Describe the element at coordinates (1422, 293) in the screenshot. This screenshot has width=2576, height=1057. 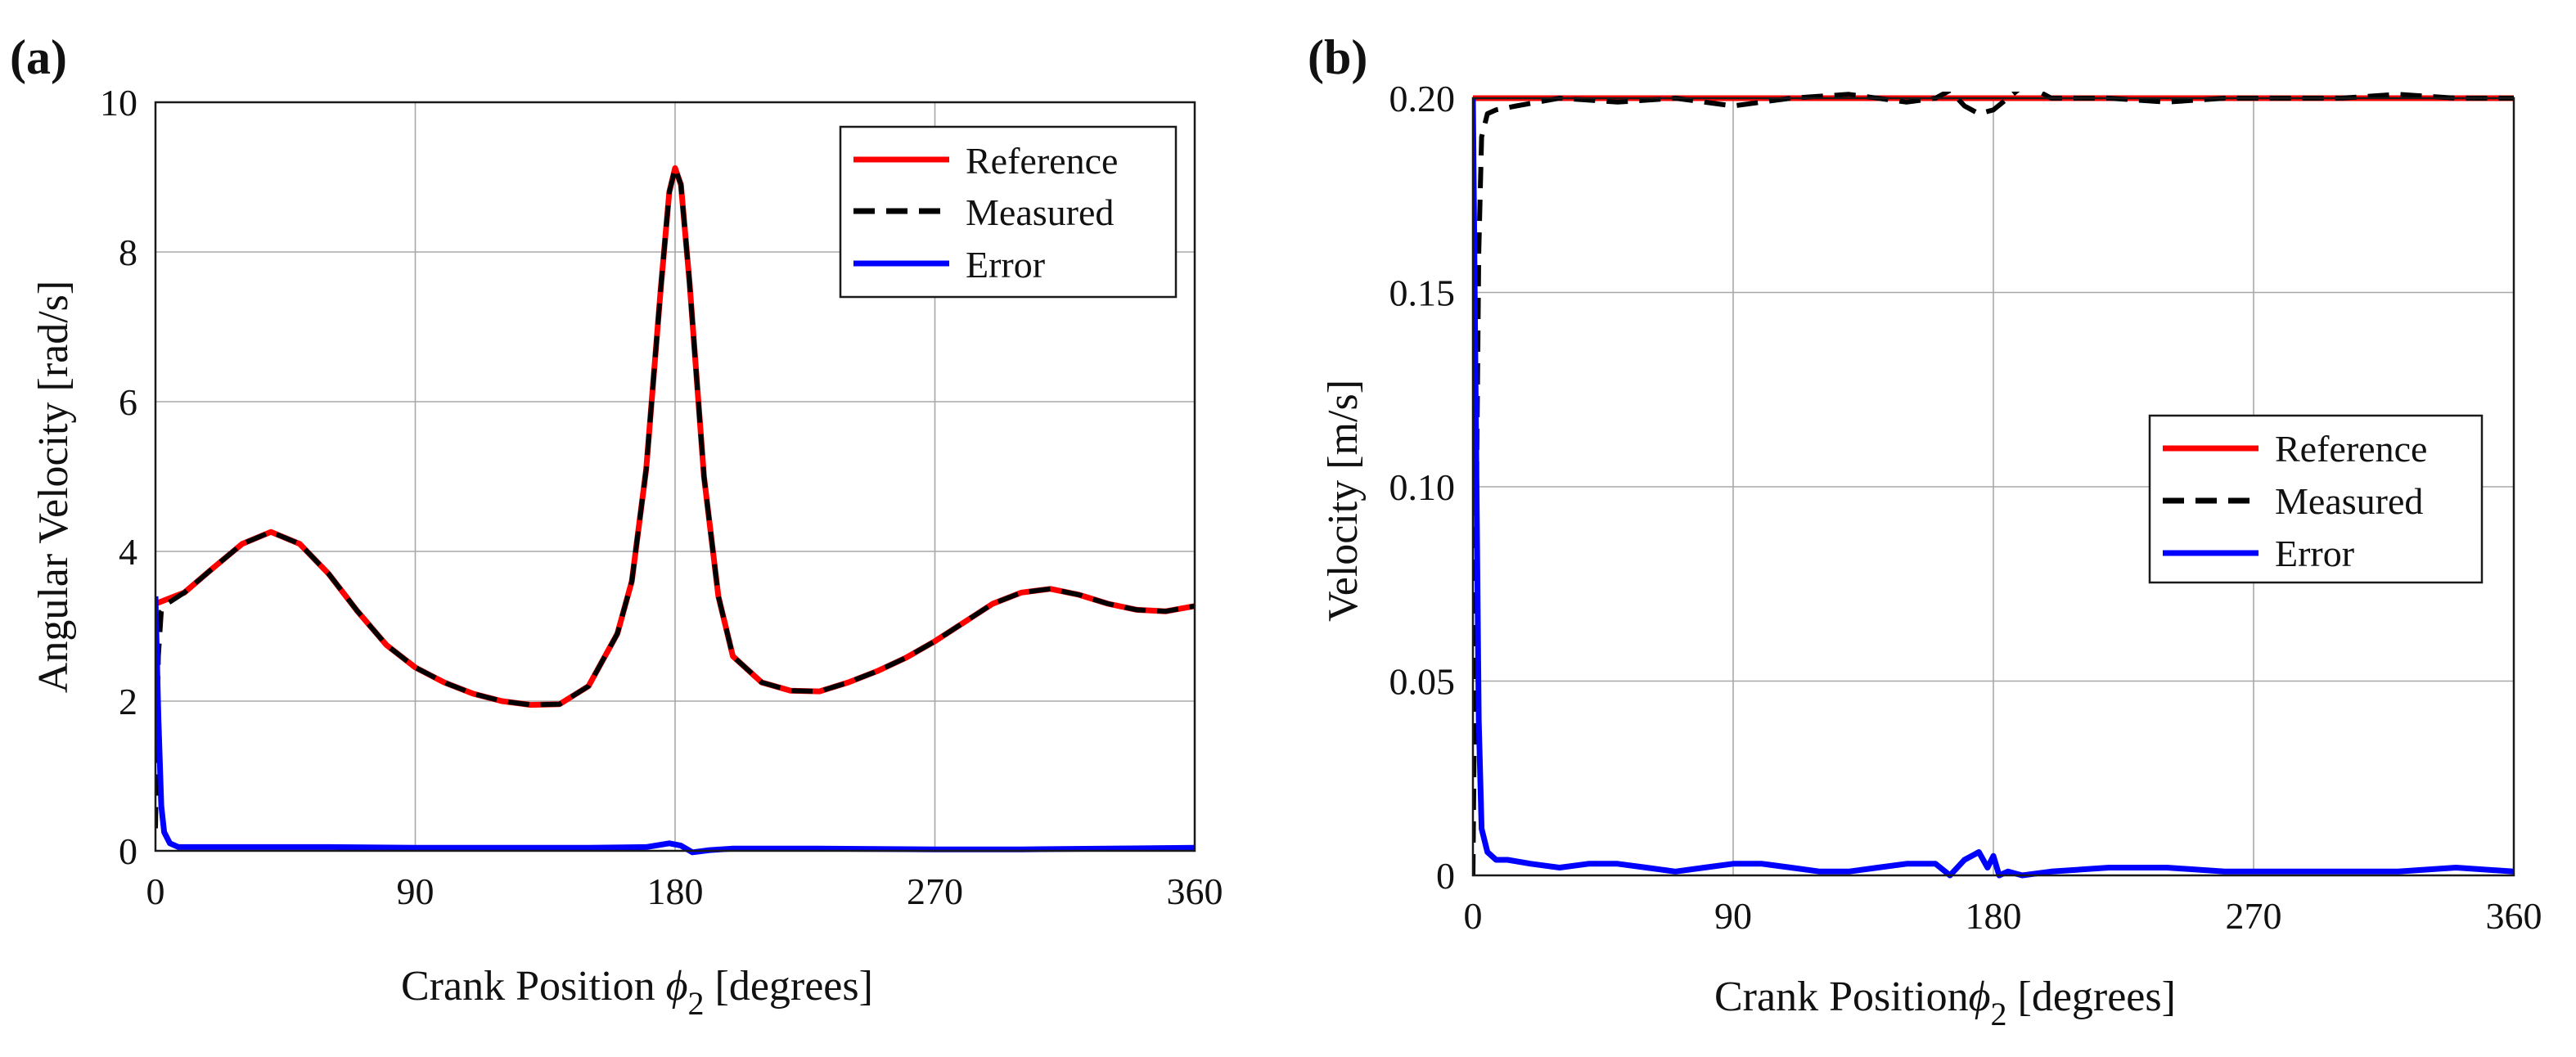
I see `panel-b-y-tick-label-3: 0.15` at that location.